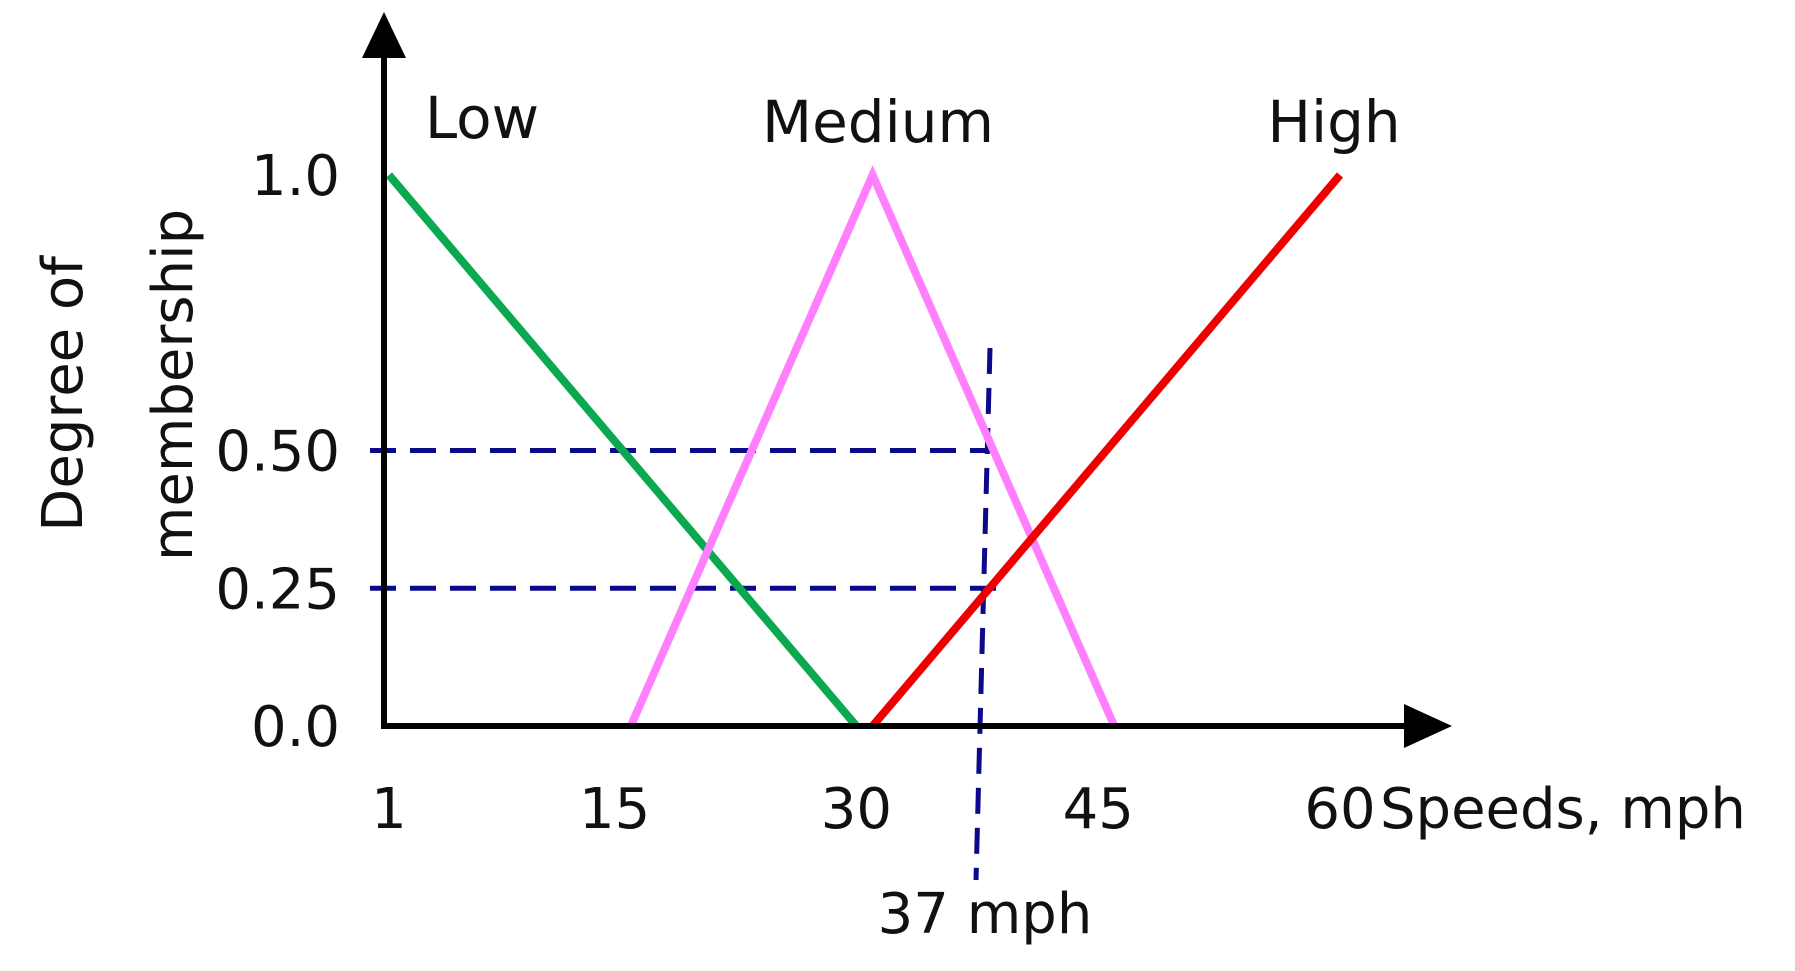 Image resolution: width=1795 pixels, height=971 pixels. Describe the element at coordinates (118, 385) in the screenshot. I see `y-axis-label: Degree of membership` at that location.